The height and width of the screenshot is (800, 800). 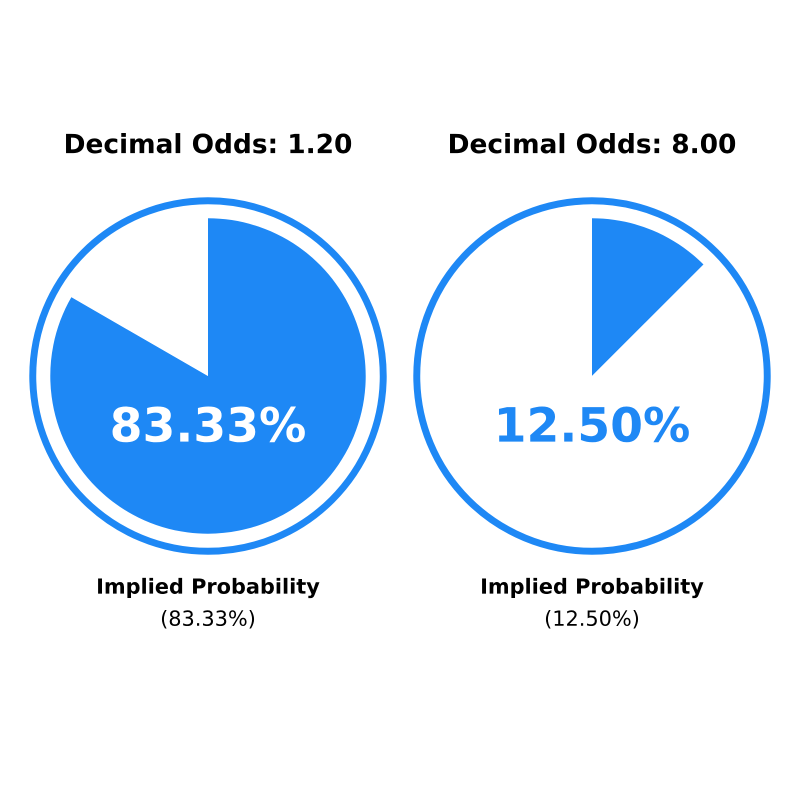 What do you see at coordinates (208, 424) in the screenshot?
I see `text: 83.33%` at bounding box center [208, 424].